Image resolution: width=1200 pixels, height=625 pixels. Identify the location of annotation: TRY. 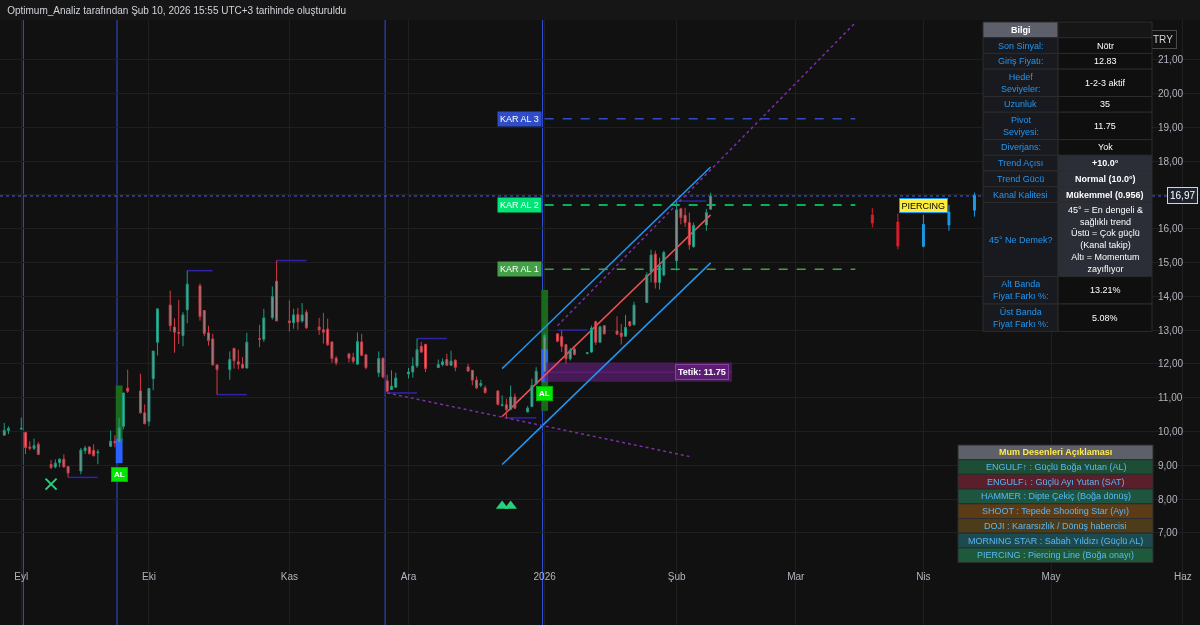
(1163, 39).